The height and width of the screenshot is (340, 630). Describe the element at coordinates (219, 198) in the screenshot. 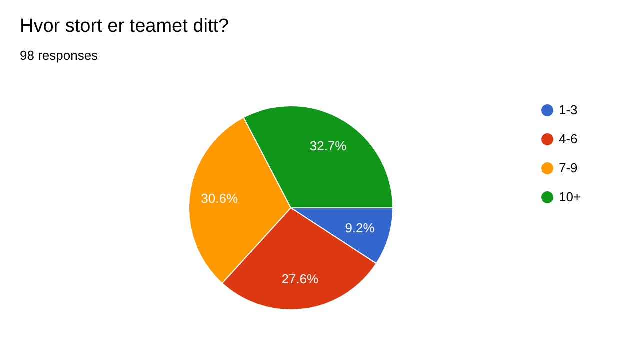

I see `data-label: 30.6%` at that location.